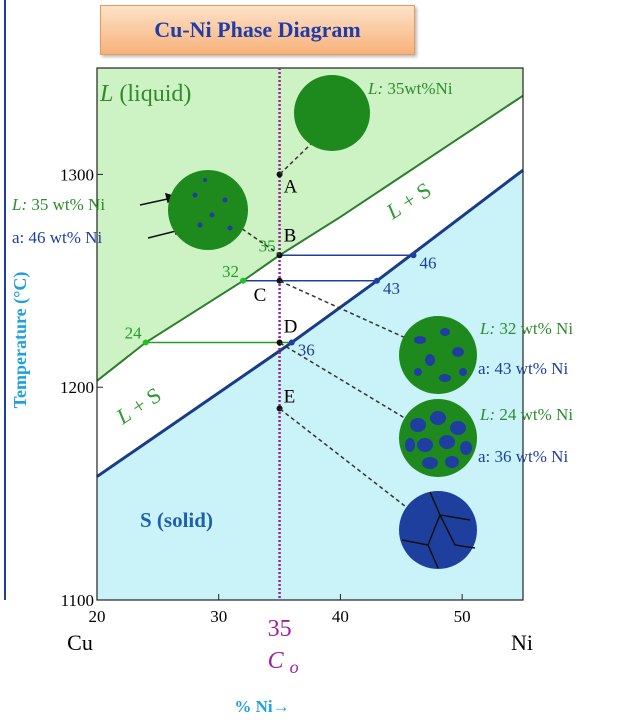  Describe the element at coordinates (57, 237) in the screenshot. I see `annotation: a: 46 wt% Ni` at that location.